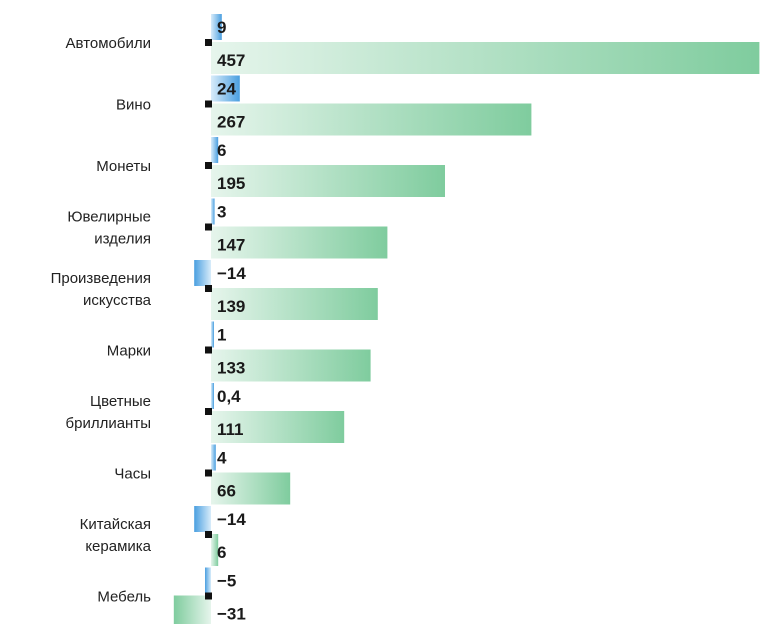 The width and height of the screenshot is (772, 624). What do you see at coordinates (117, 300) in the screenshot?
I see `category-label: искусства` at bounding box center [117, 300].